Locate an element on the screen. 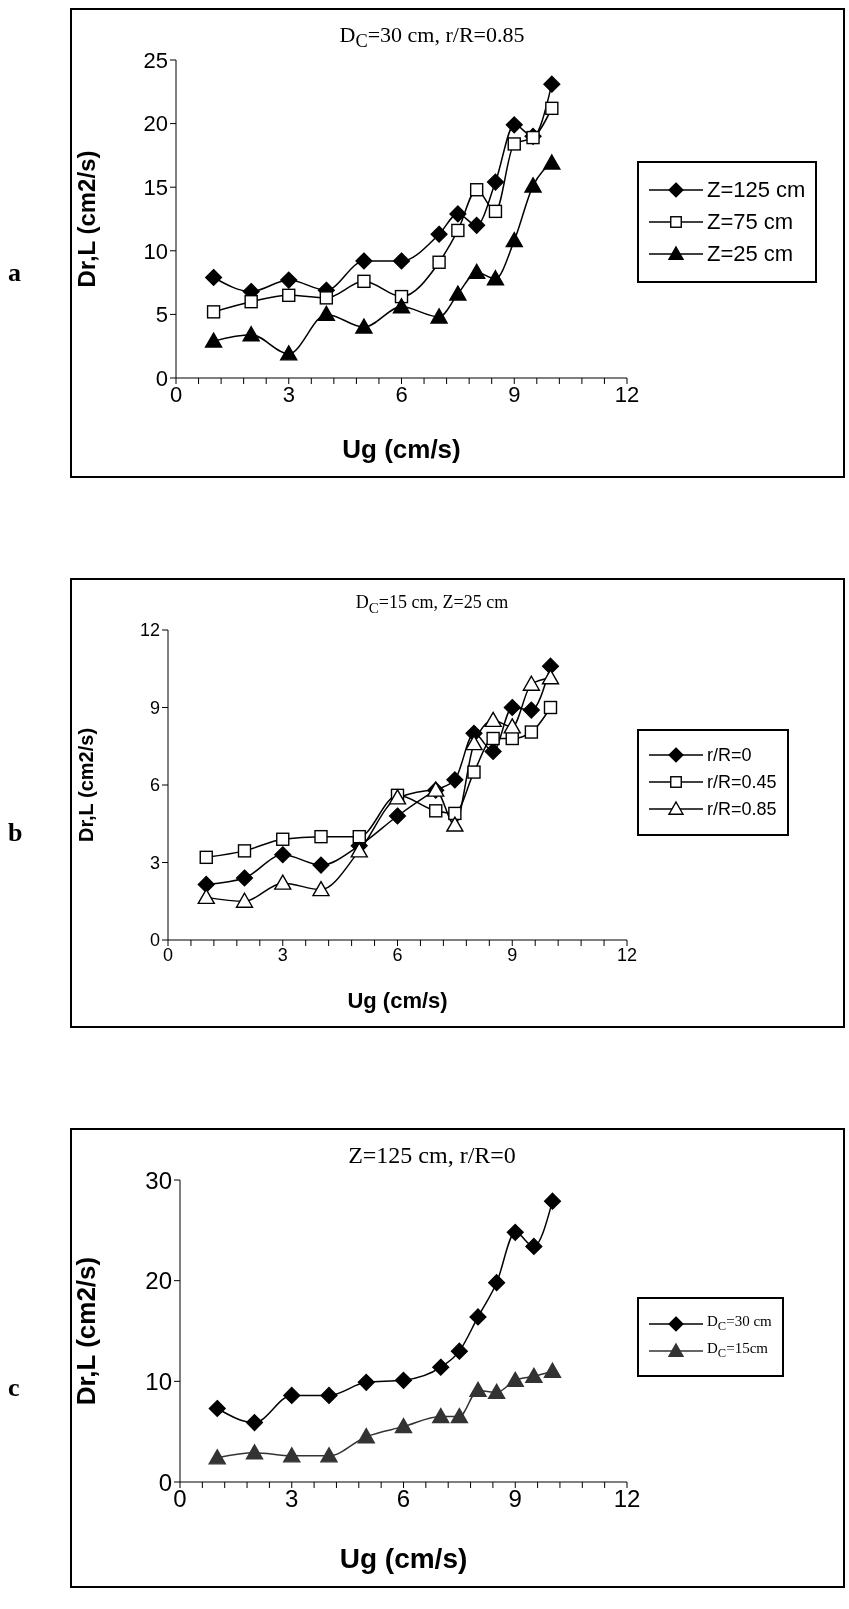  y-tick-label: 3 is located at coordinates (154, 862).